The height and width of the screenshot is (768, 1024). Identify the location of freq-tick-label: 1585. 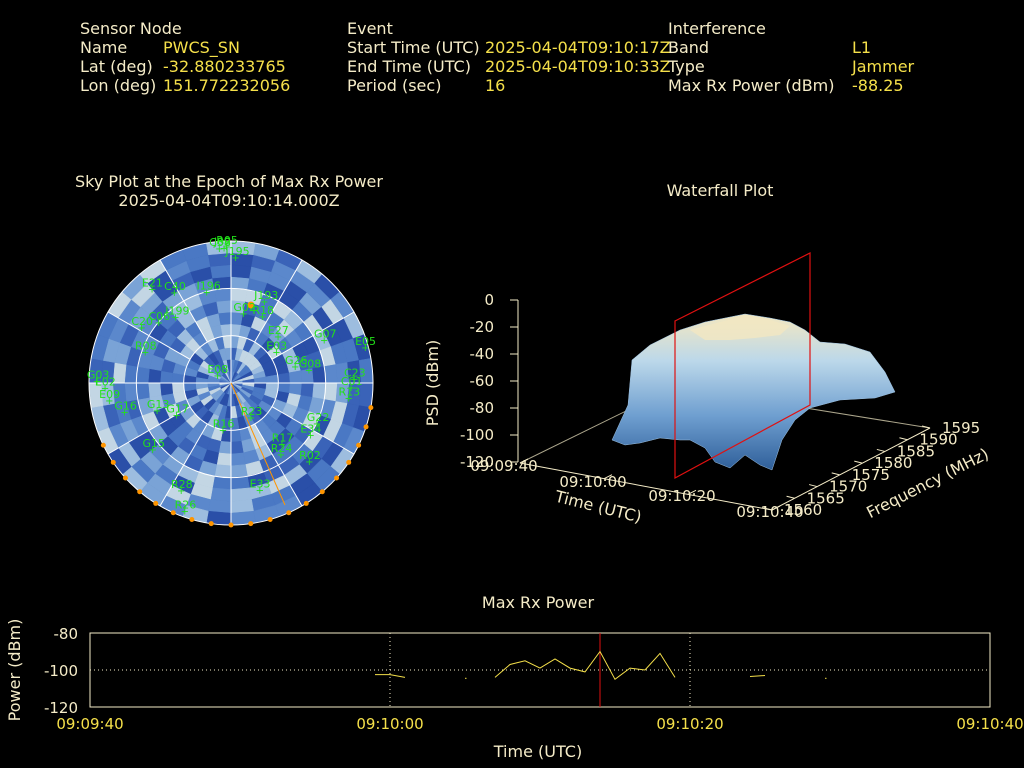
(916, 451).